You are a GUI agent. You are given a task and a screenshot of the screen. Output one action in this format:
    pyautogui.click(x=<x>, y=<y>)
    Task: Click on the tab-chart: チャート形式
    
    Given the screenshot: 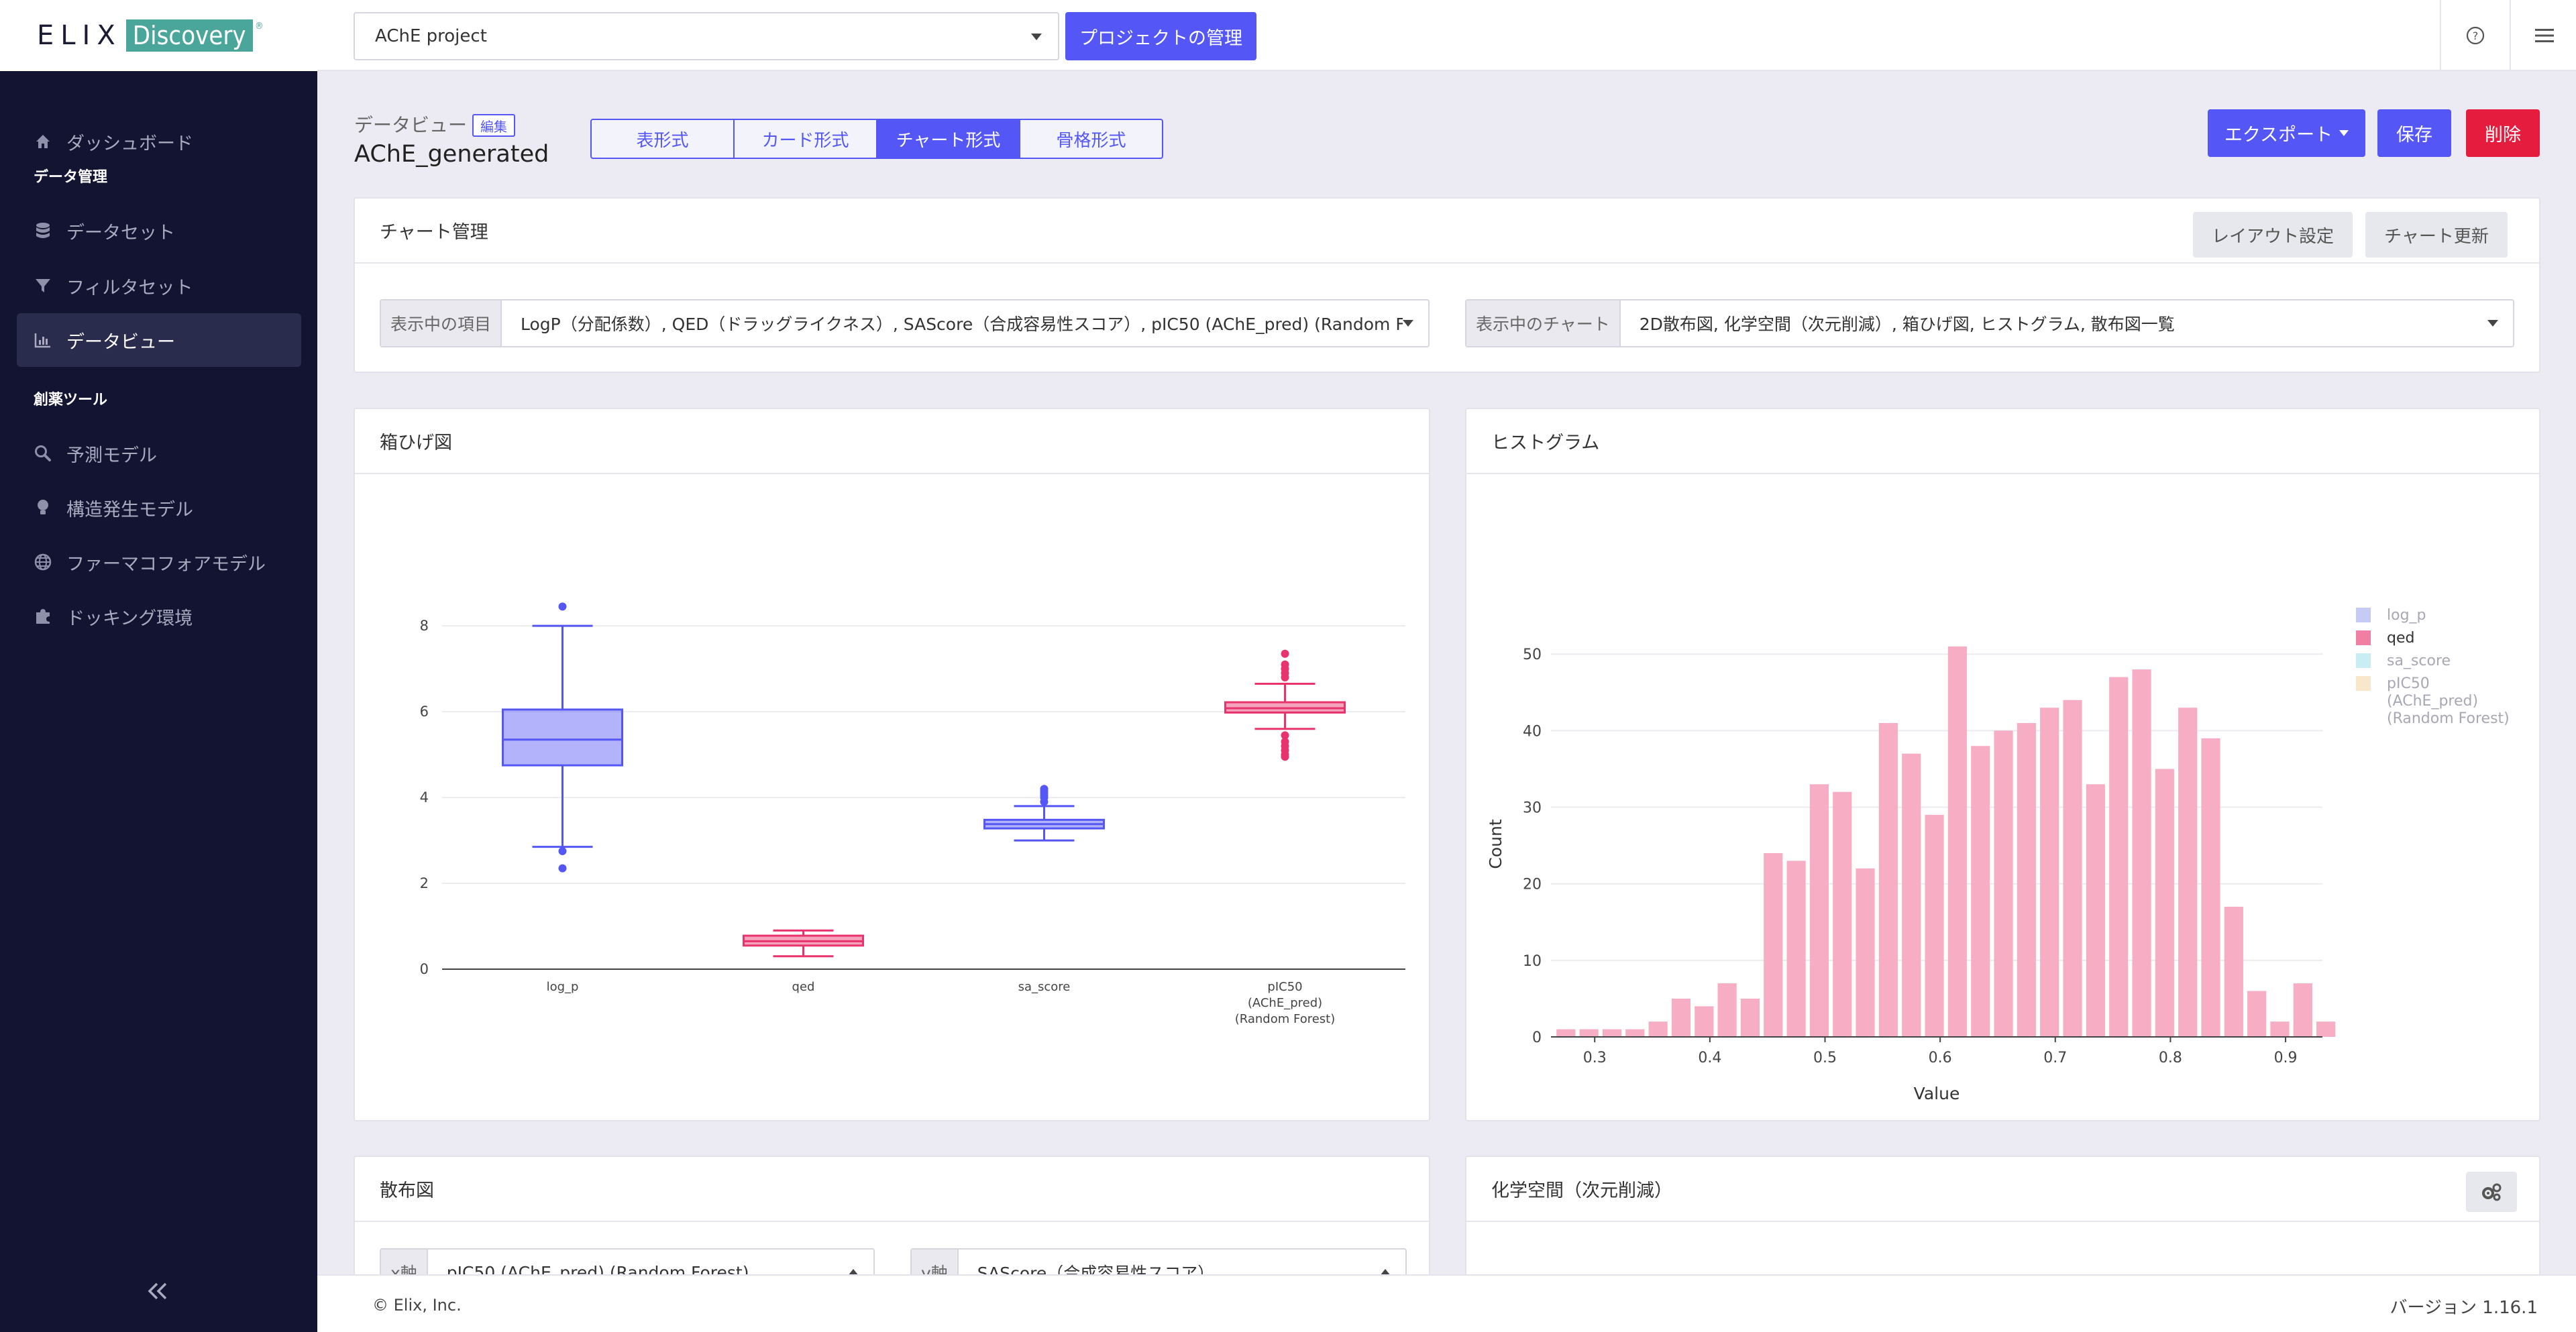 What is the action you would take?
    pyautogui.click(x=948, y=139)
    